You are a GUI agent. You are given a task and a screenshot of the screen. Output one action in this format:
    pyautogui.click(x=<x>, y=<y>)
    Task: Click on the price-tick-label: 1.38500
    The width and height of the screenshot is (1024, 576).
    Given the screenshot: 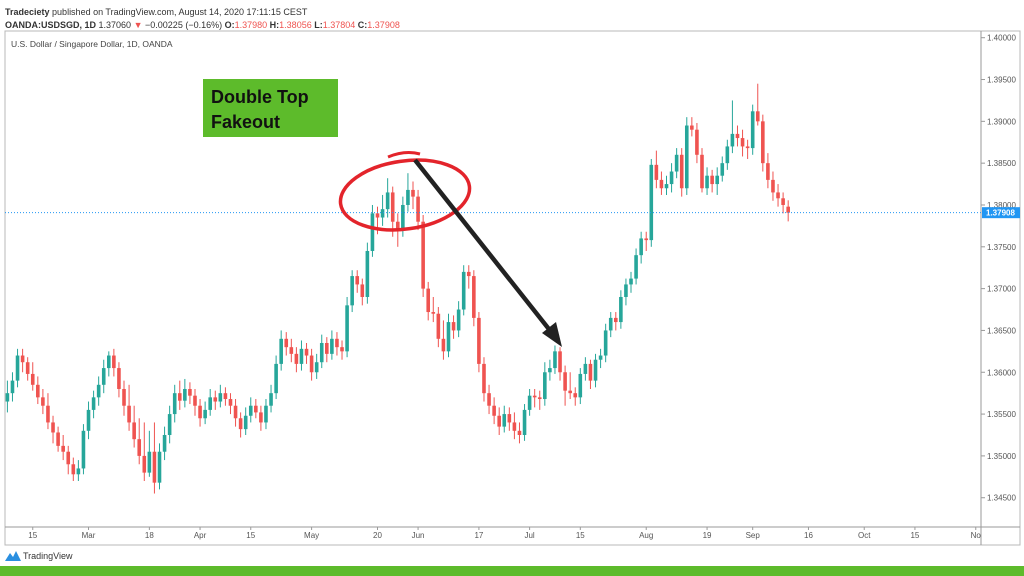 What is the action you would take?
    pyautogui.click(x=1001, y=163)
    